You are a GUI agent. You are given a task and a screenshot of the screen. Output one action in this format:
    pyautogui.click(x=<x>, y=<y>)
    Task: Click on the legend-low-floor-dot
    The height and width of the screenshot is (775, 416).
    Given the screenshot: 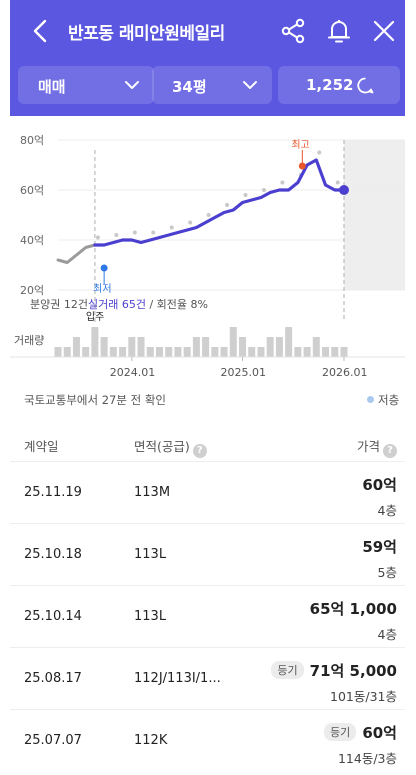 What is the action you would take?
    pyautogui.click(x=370, y=399)
    